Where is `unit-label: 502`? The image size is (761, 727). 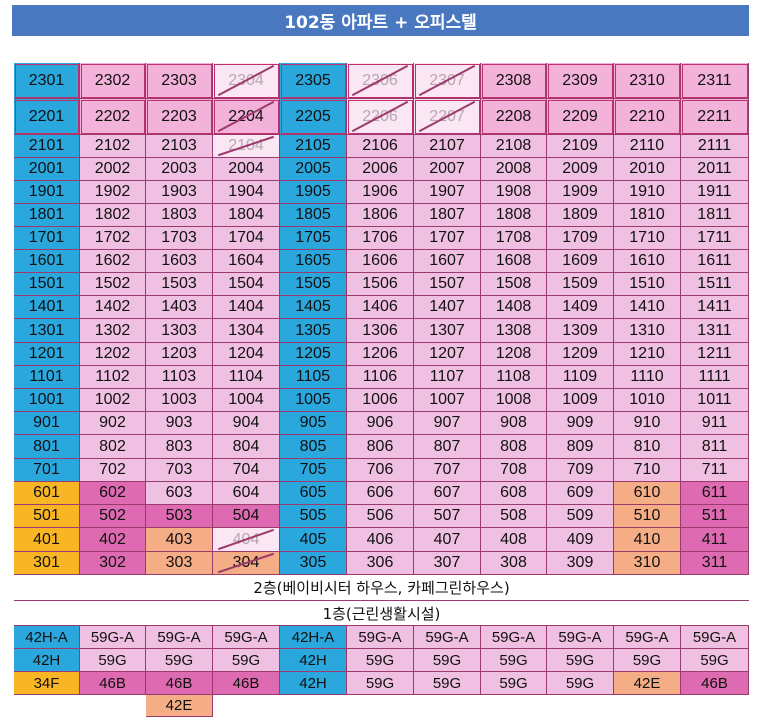
unit-label: 502 is located at coordinates (112, 515).